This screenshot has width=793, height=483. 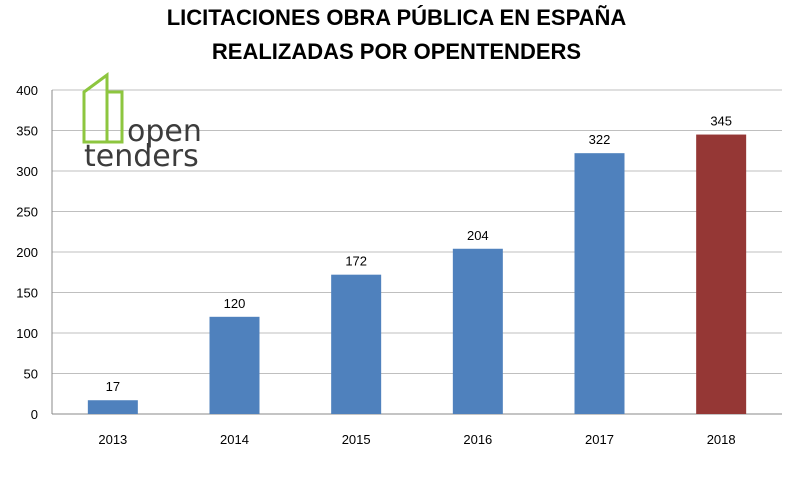 What do you see at coordinates (112, 407) in the screenshot?
I see `bar-2013` at bounding box center [112, 407].